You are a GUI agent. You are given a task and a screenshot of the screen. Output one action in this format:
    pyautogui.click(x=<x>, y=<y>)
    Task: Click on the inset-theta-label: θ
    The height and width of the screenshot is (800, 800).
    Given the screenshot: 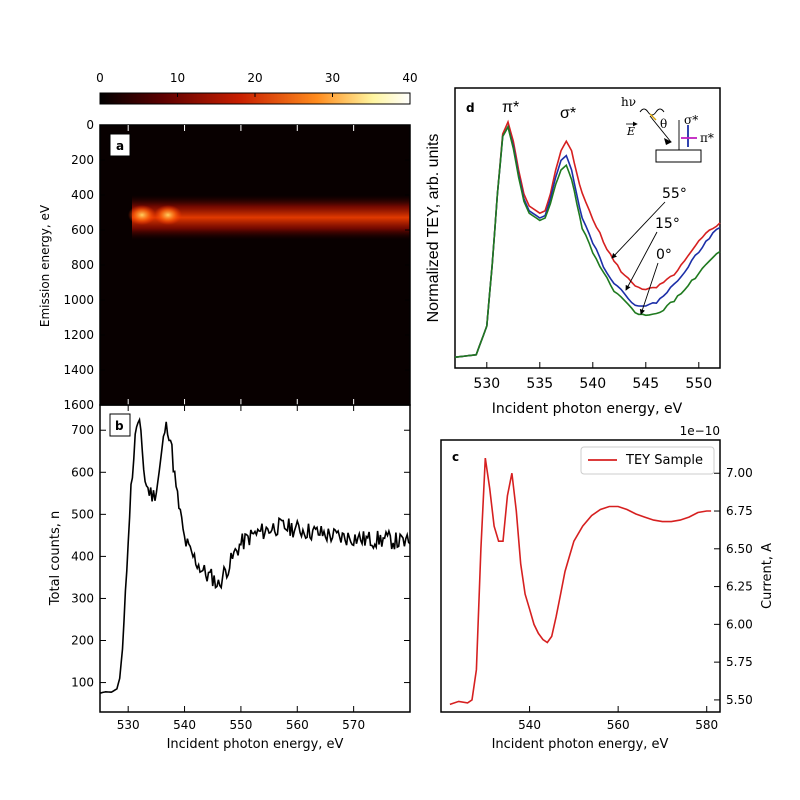 What is the action you would take?
    pyautogui.click(x=663, y=124)
    